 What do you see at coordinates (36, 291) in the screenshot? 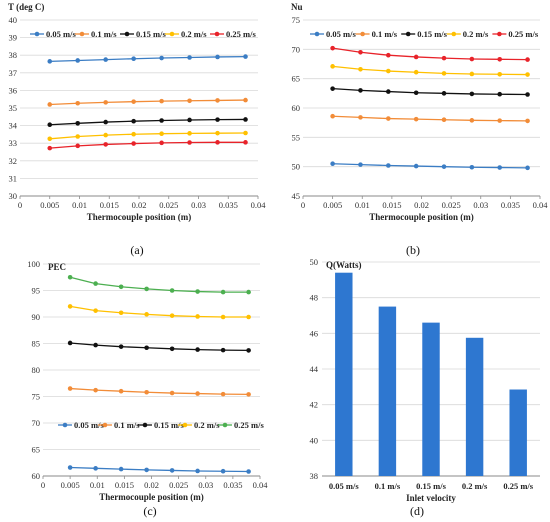
I see `y-tick-label: 95` at bounding box center [36, 291].